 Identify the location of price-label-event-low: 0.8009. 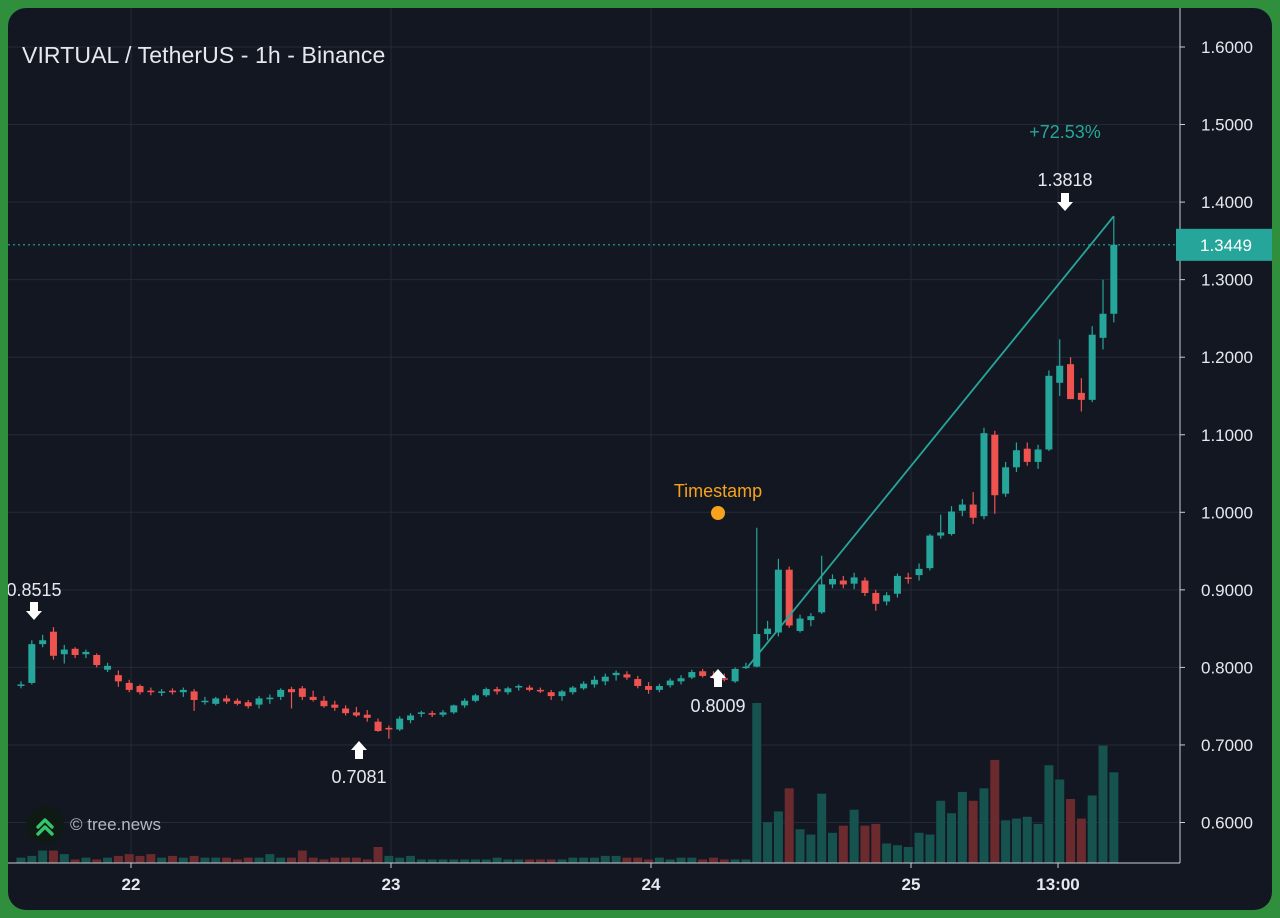
(717, 706).